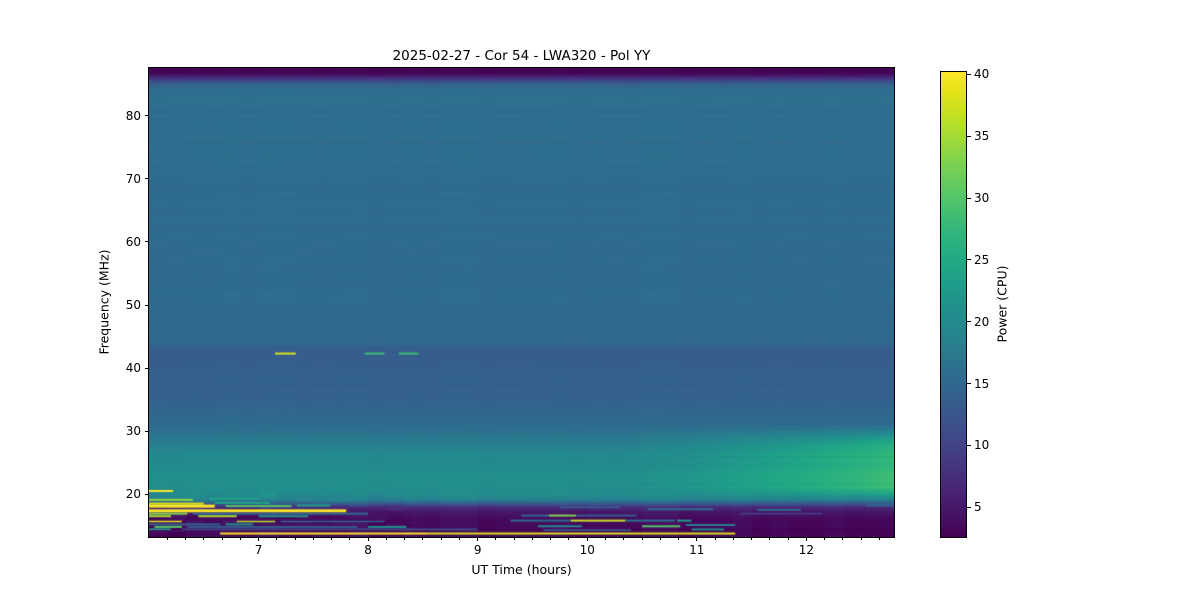  I want to click on colorbar-tick-label: 40, so click(982, 74).